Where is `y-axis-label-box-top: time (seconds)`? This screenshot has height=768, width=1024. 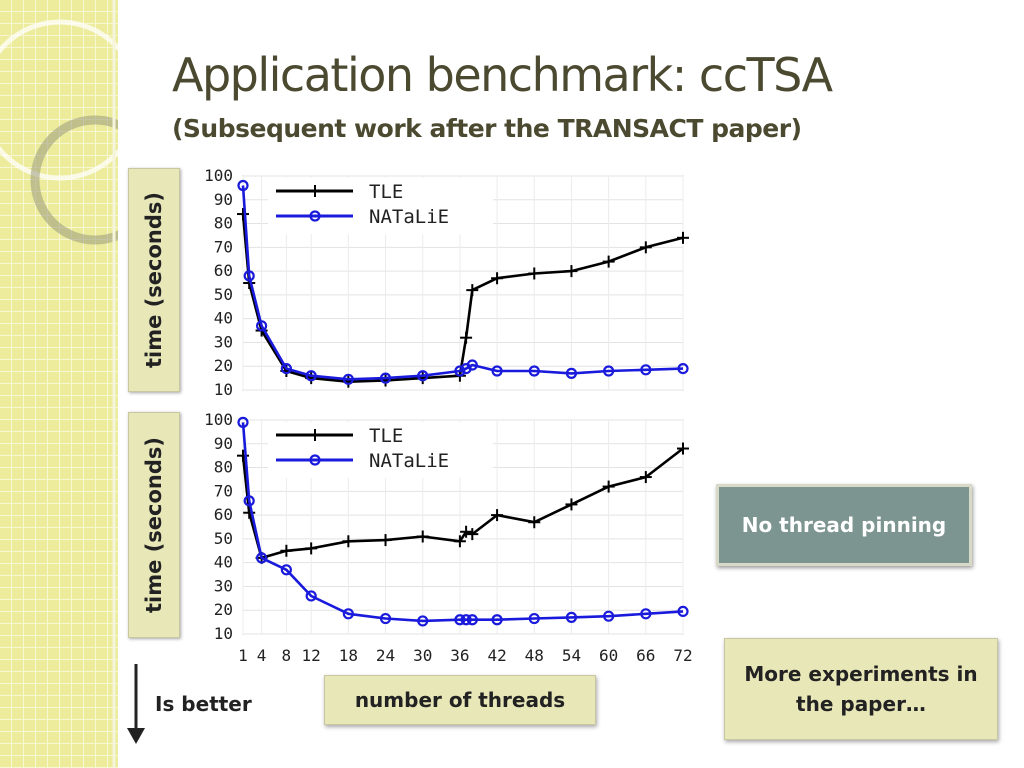
y-axis-label-box-top: time (seconds) is located at coordinates (154, 280).